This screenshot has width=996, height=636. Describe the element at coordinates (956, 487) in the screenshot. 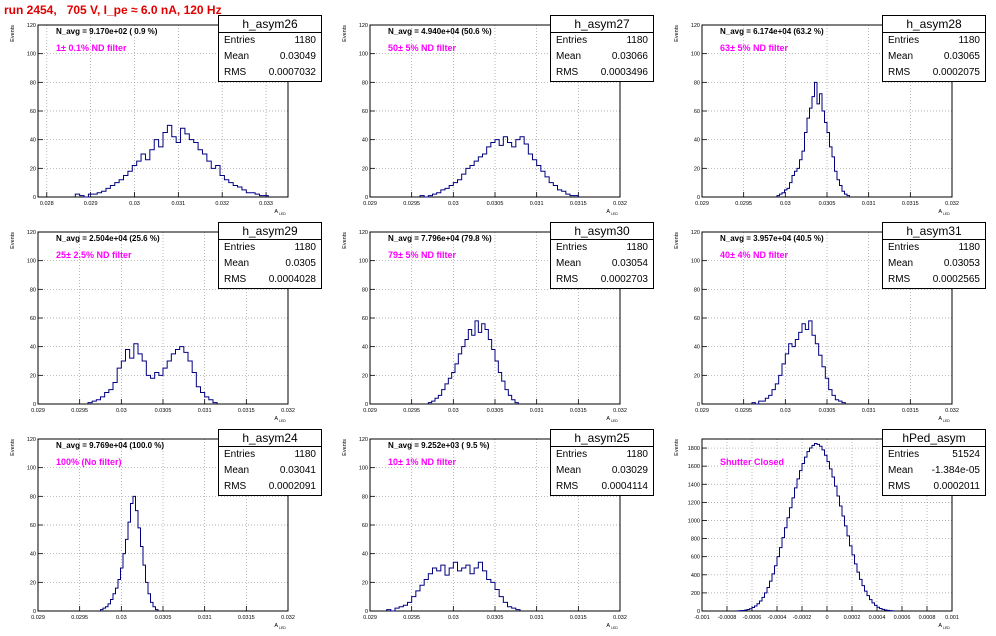

I see `stats-value: 0.0002011` at that location.